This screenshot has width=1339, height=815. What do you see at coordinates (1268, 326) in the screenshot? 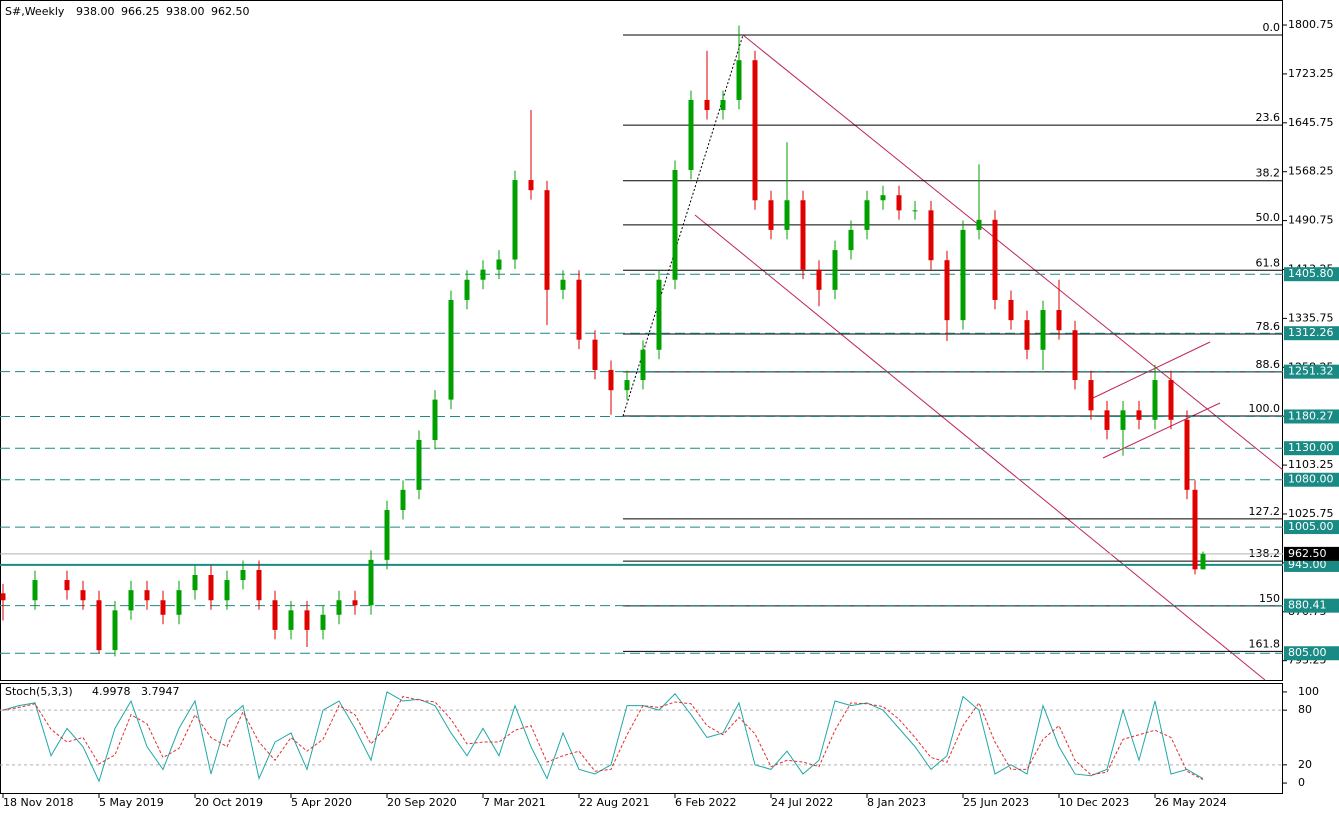
I see `fib-label: 78.6` at bounding box center [1268, 326].